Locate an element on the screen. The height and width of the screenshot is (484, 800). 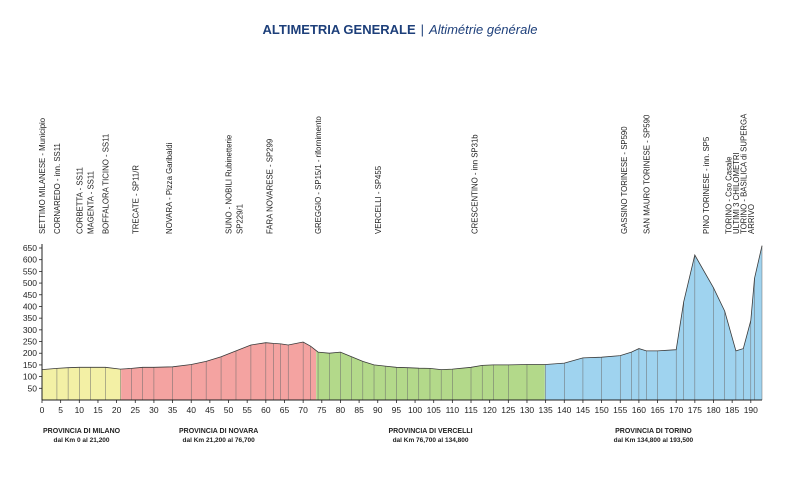
y-tick-label: 450 is located at coordinates (30, 295).